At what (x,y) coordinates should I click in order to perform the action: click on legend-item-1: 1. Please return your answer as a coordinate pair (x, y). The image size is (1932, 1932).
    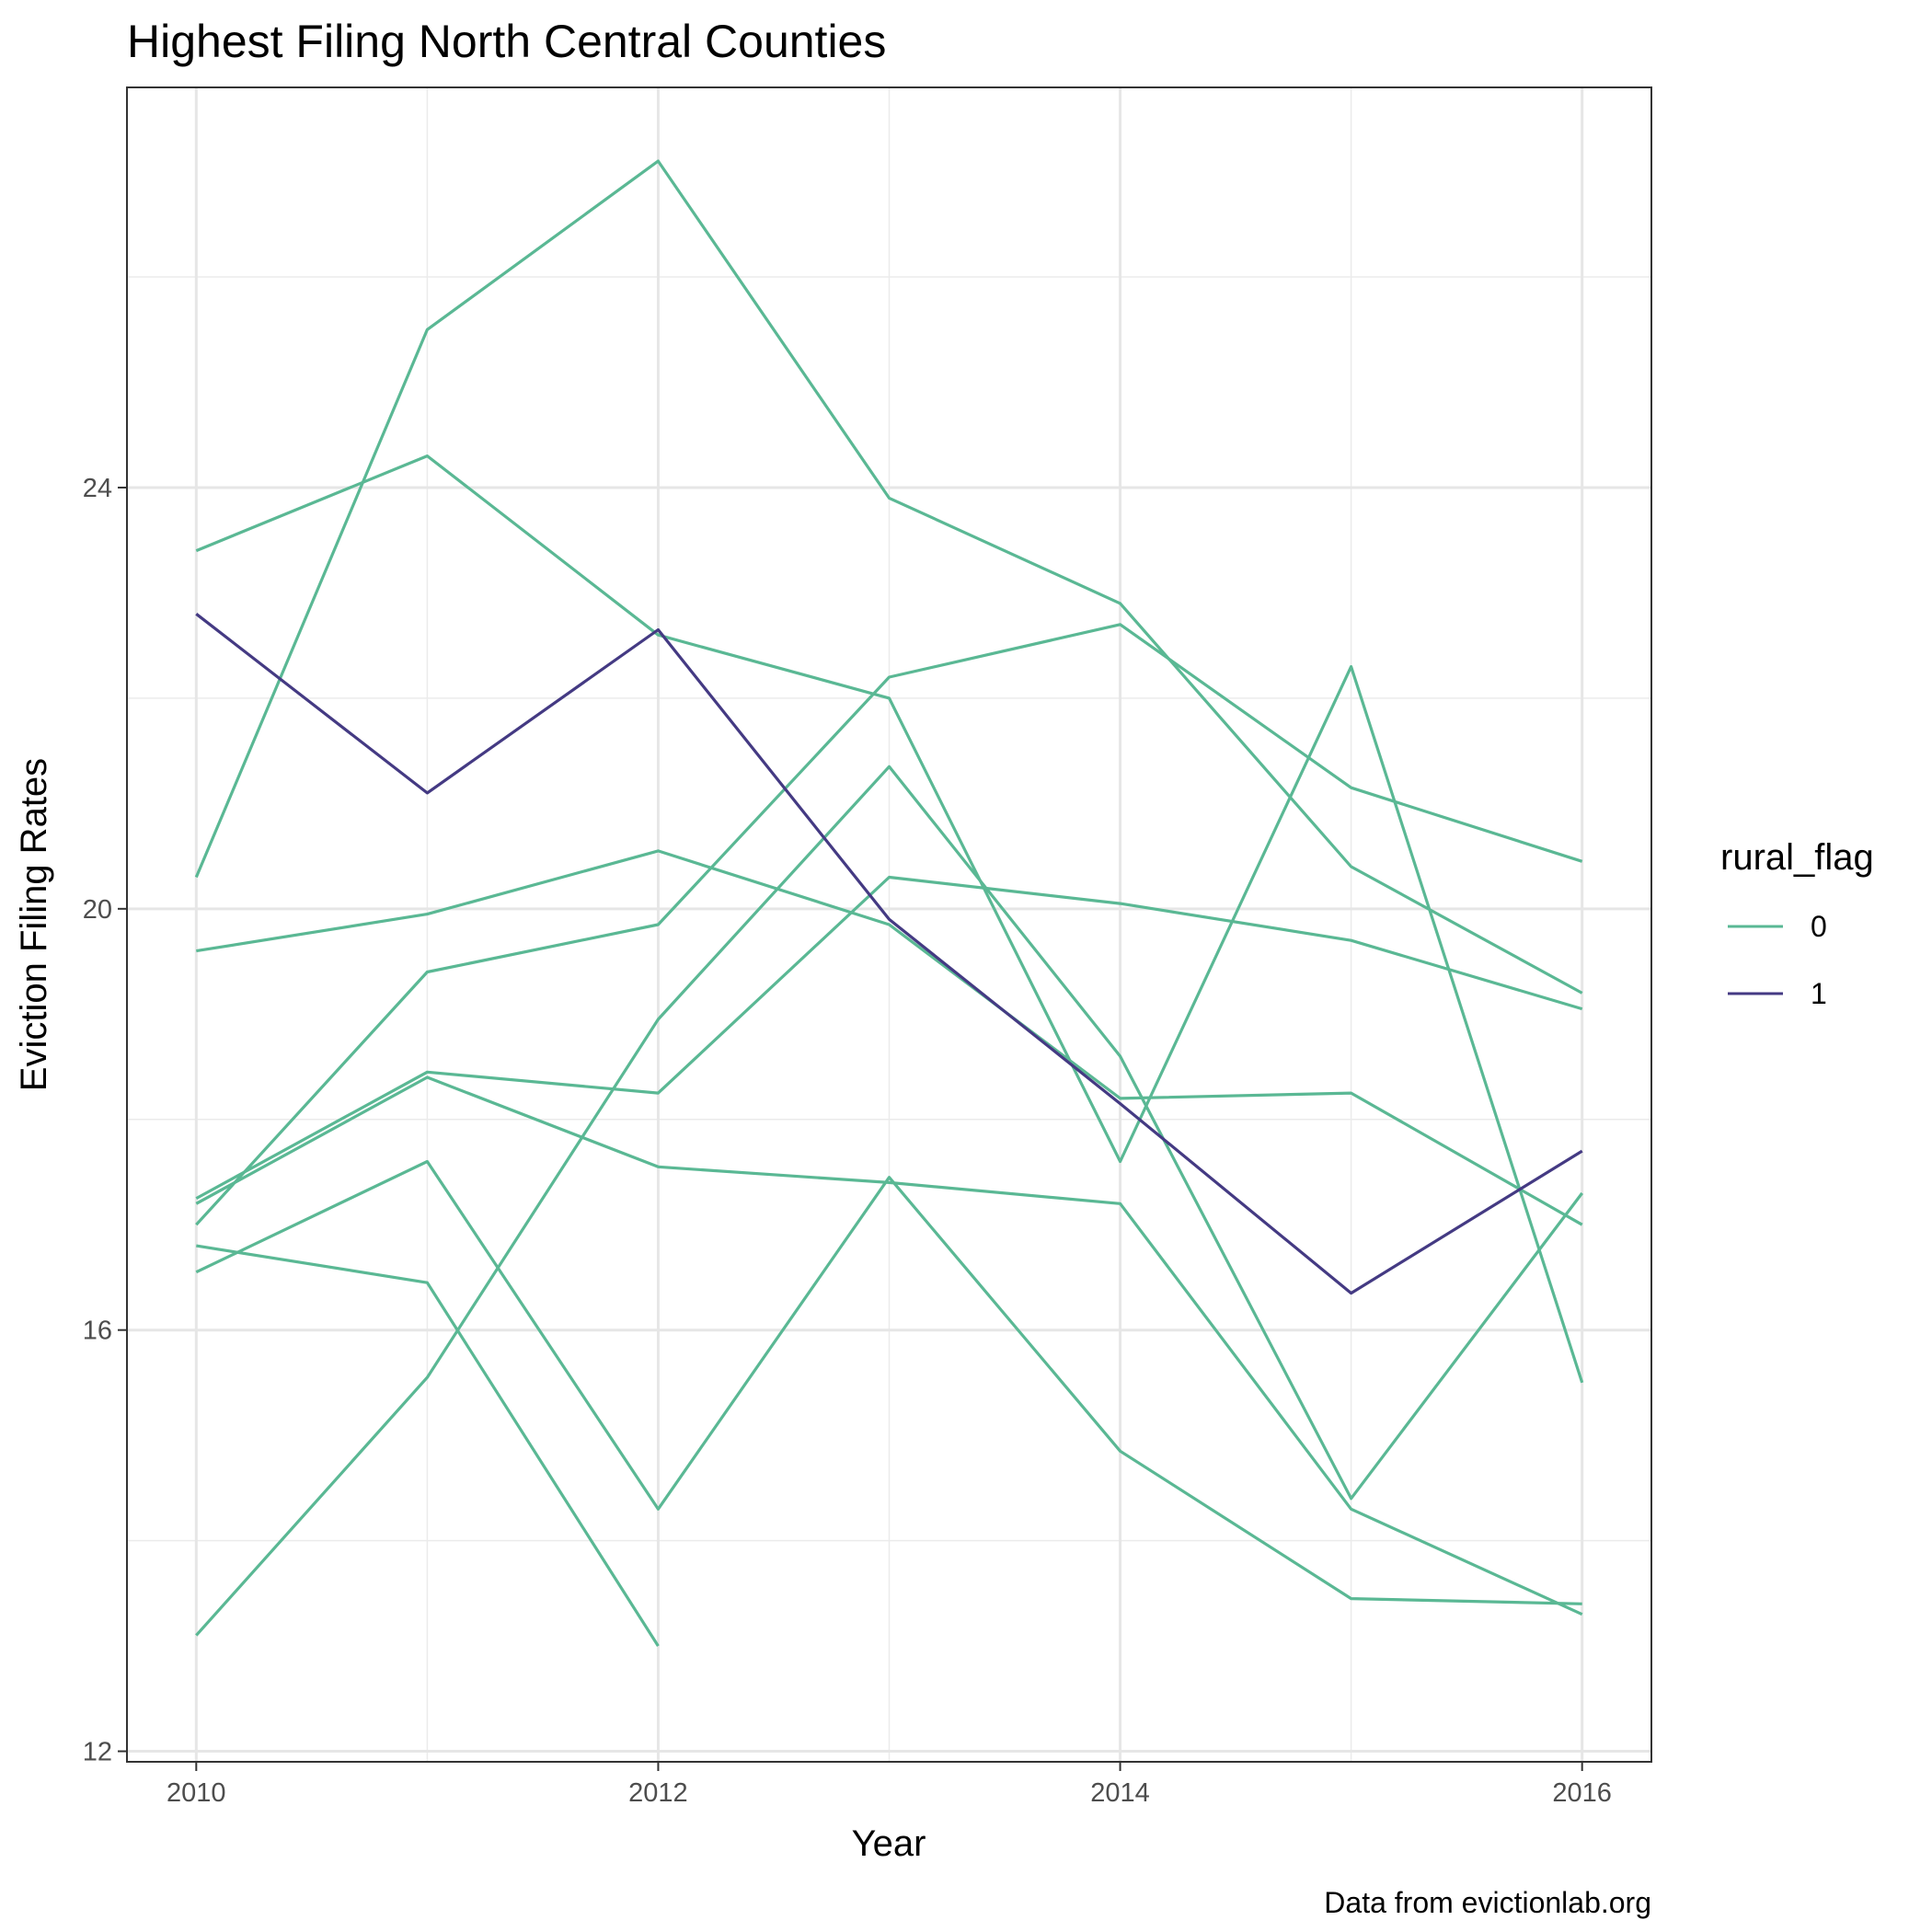
    Looking at the image, I should click on (1777, 993).